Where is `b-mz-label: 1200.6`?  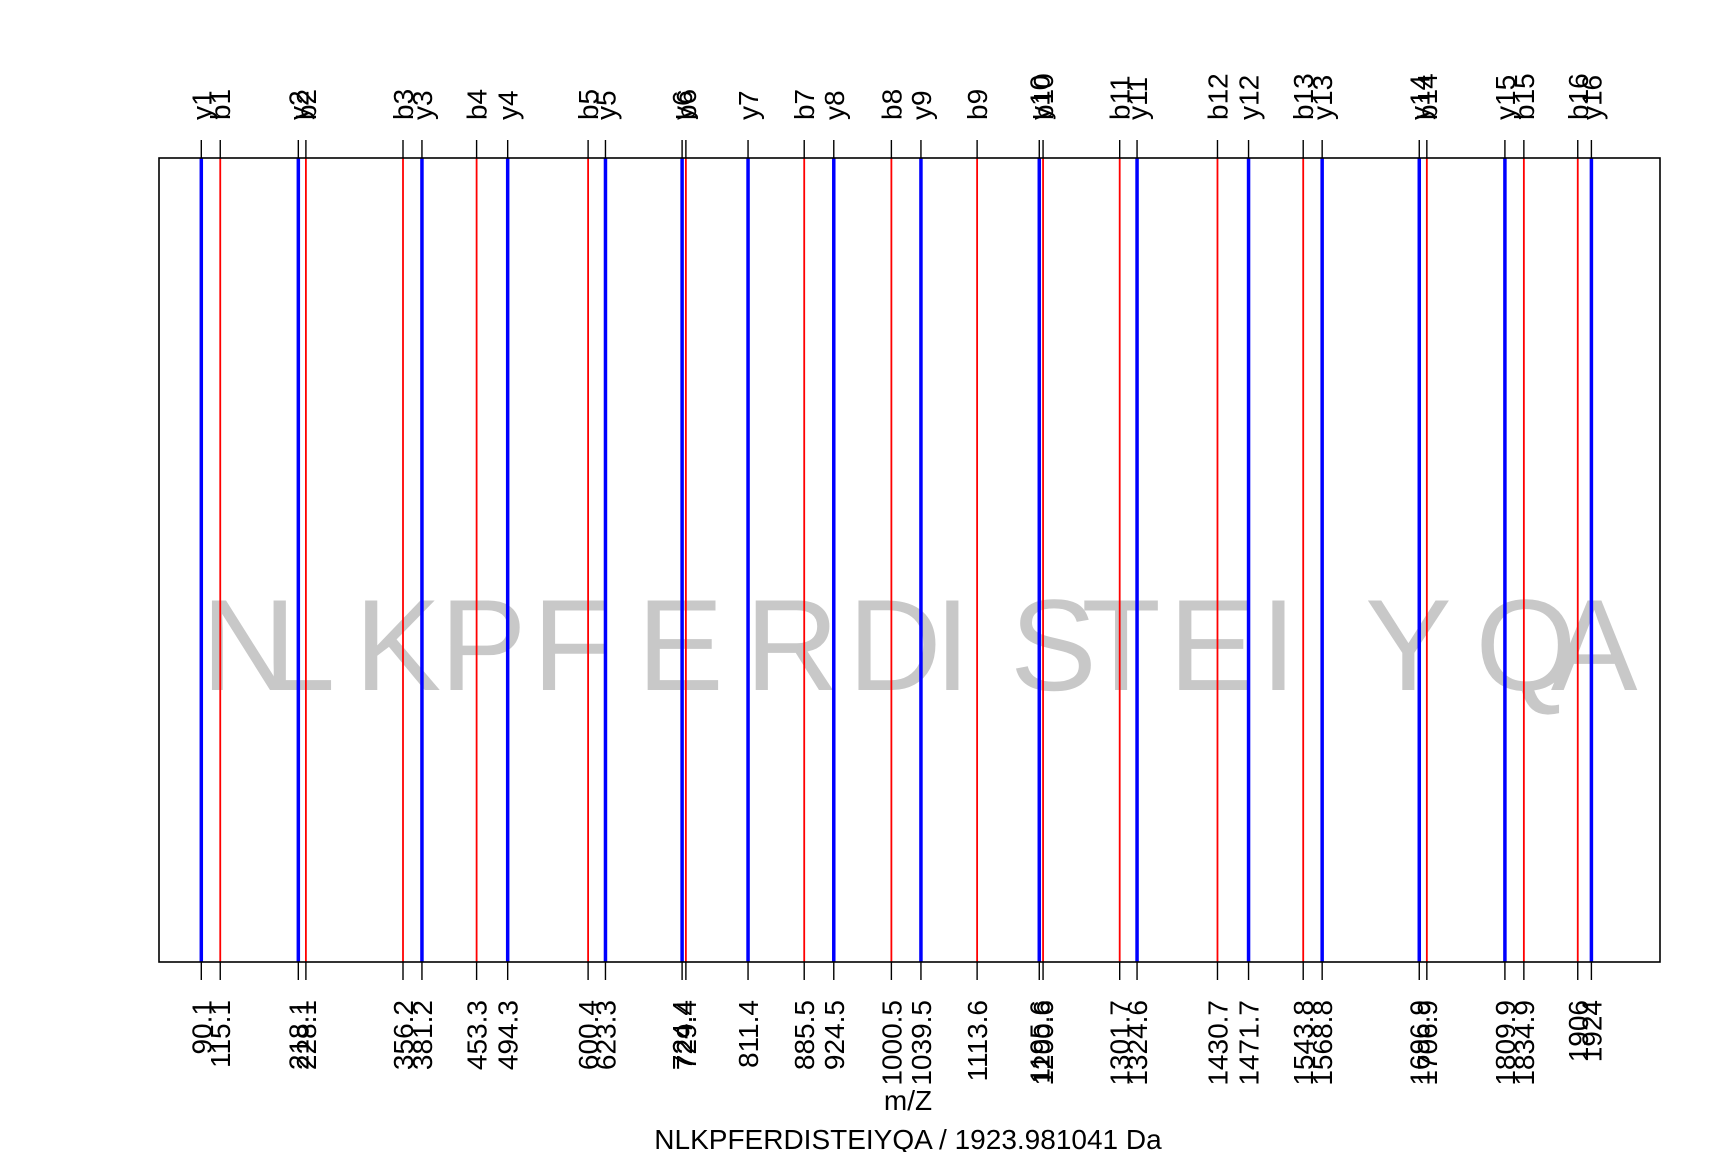 b-mz-label: 1200.6 is located at coordinates (1043, 1043).